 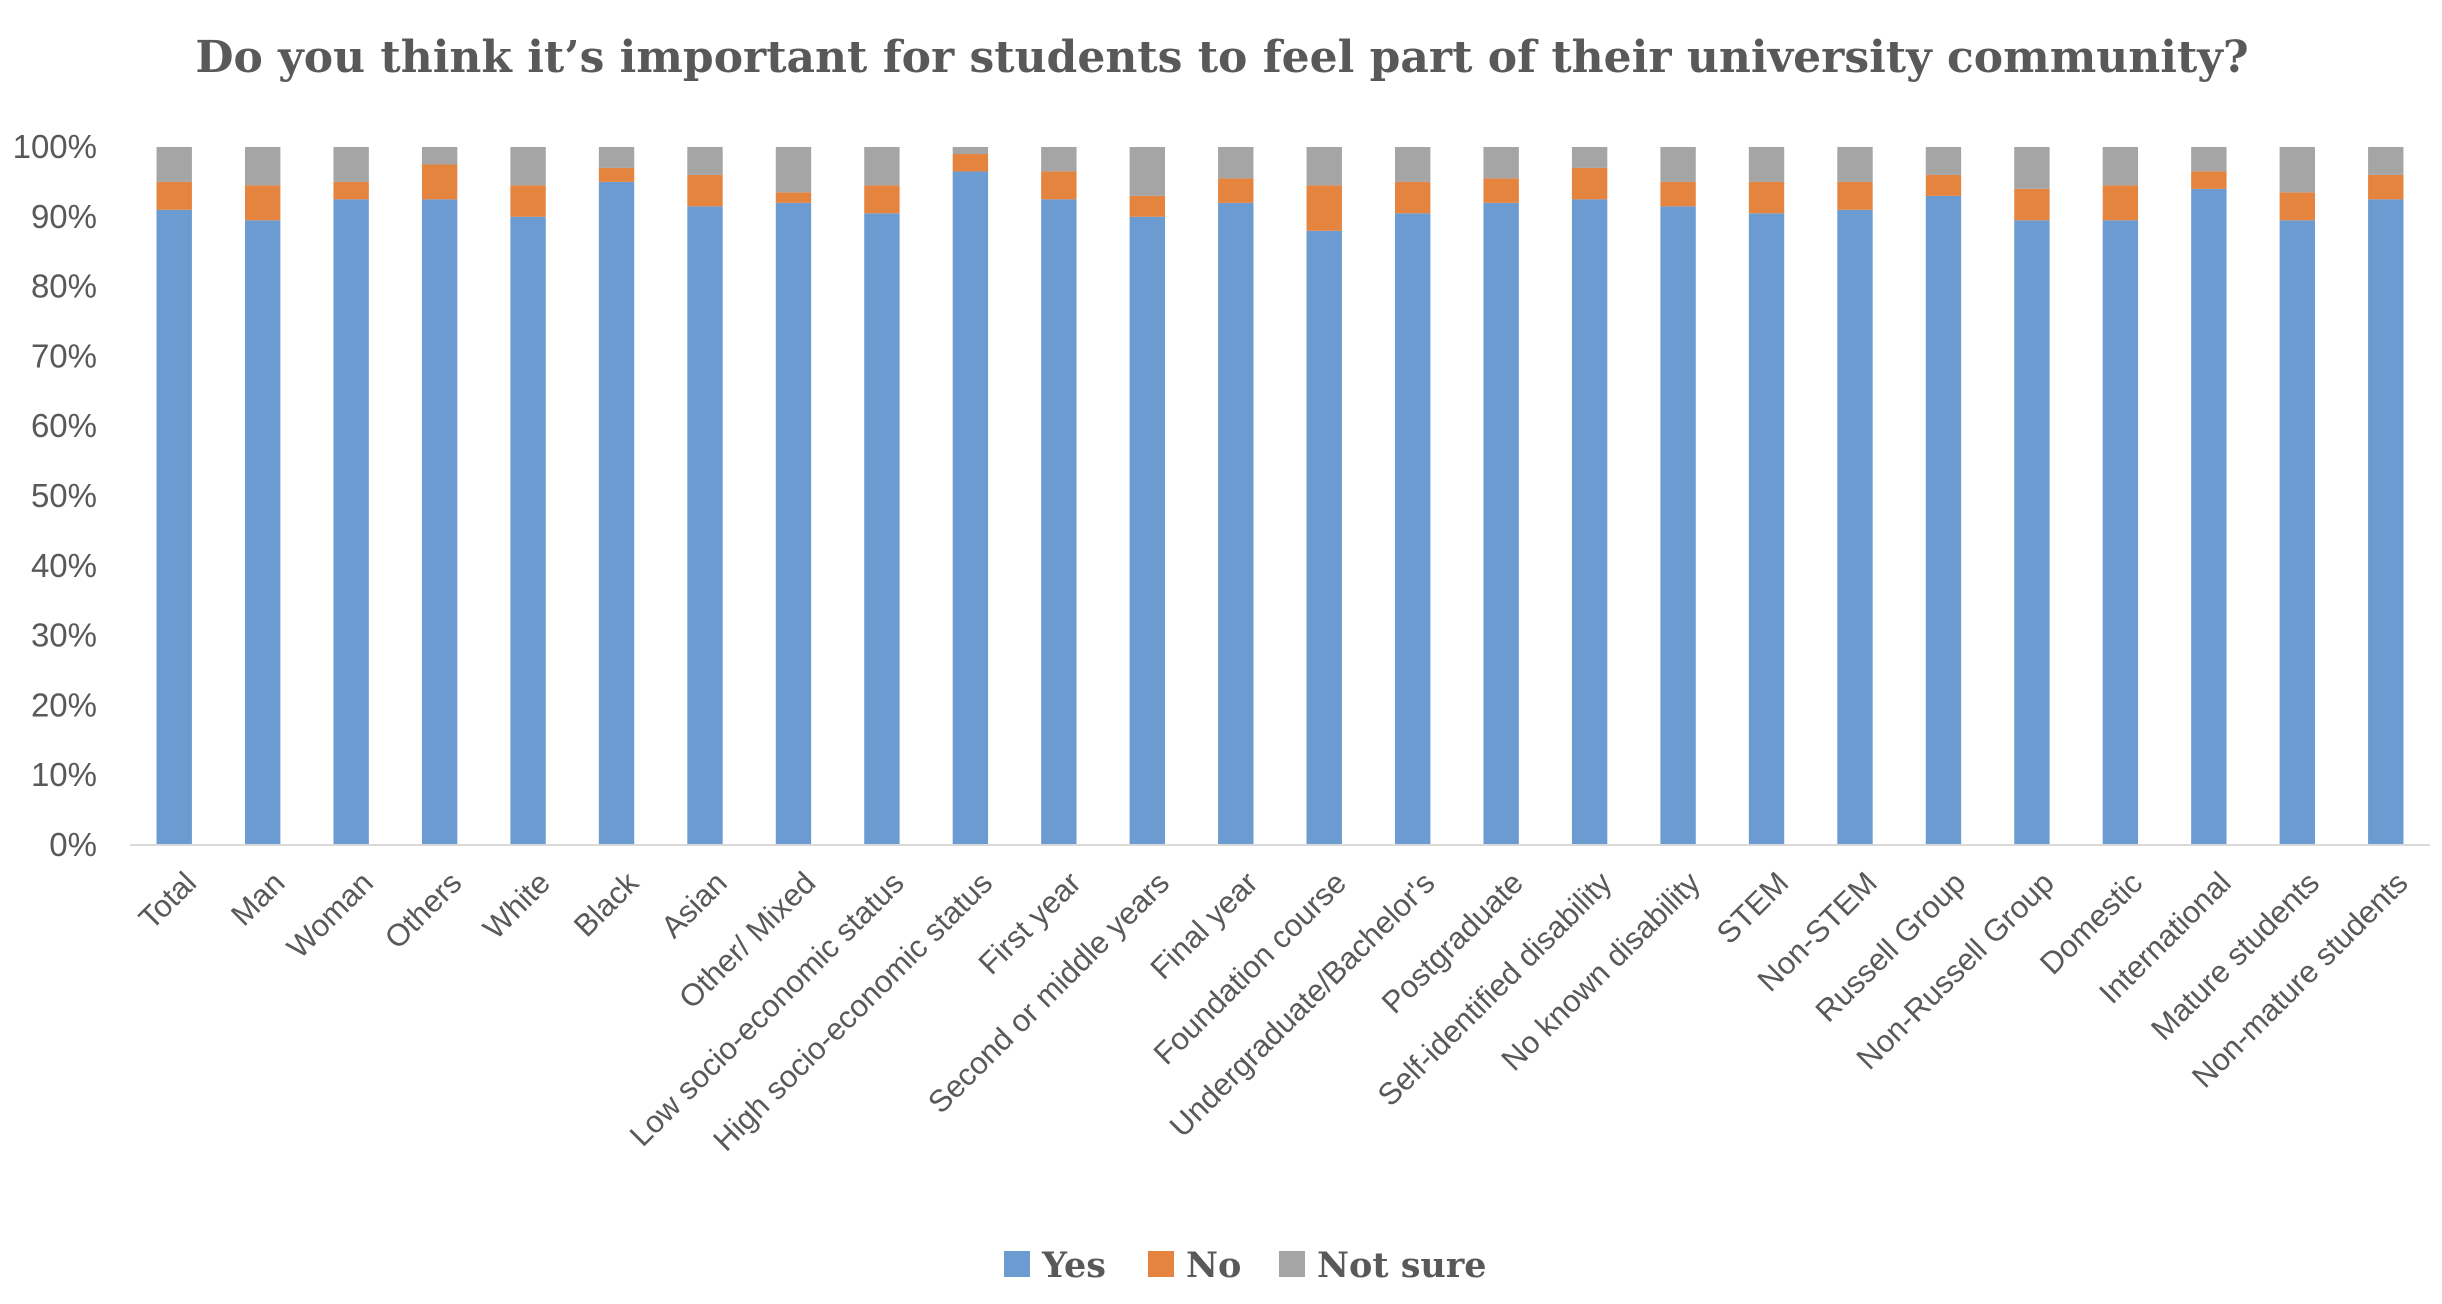 What do you see at coordinates (516, 905) in the screenshot?
I see `x-tick-label: White` at bounding box center [516, 905].